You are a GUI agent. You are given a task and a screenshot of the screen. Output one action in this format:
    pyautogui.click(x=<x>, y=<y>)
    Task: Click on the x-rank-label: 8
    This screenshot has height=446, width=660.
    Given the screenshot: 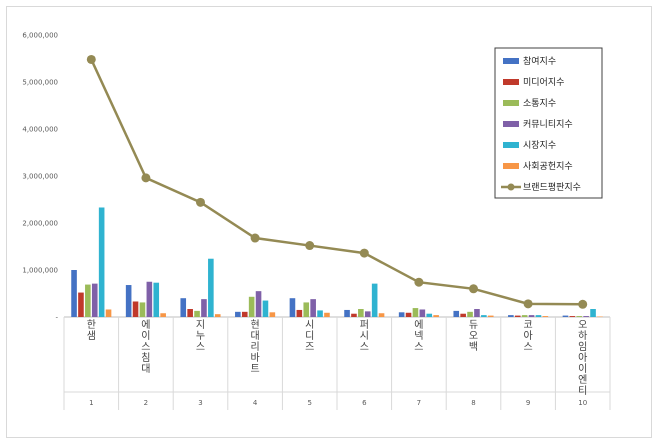 What is the action you would take?
    pyautogui.click(x=473, y=403)
    